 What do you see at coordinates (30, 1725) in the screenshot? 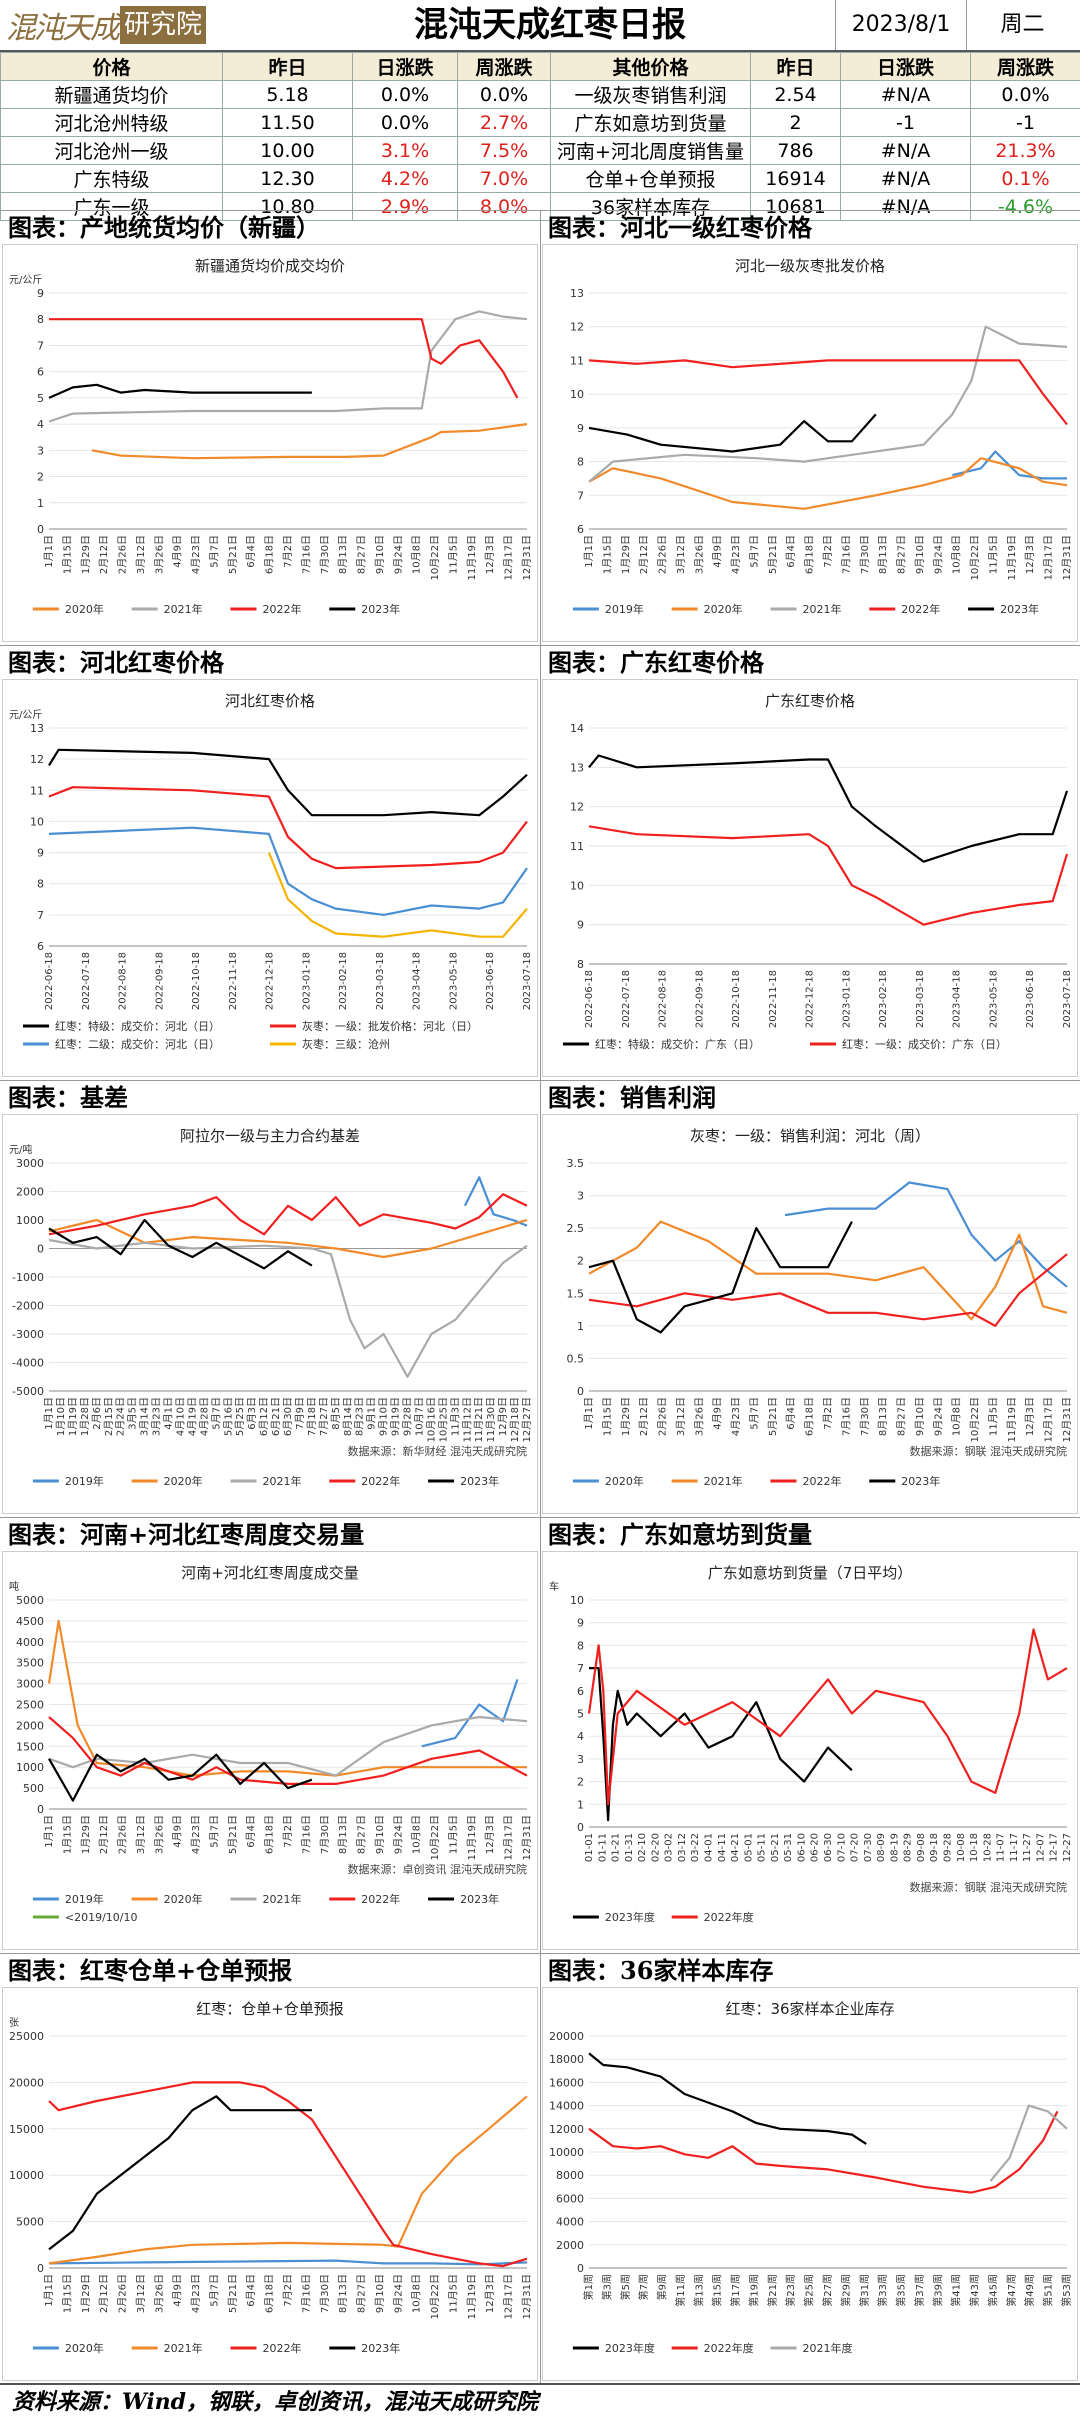
I see `y-tick-label: 2000` at bounding box center [30, 1725].